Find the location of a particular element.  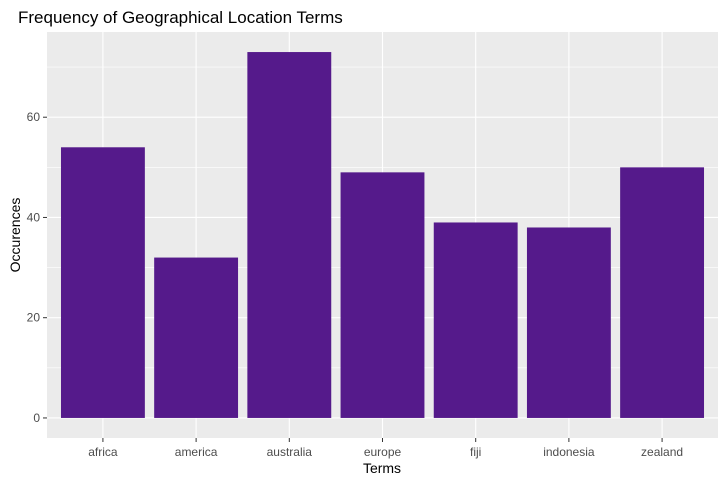

y-tick-label: 40 is located at coordinates (34, 217).